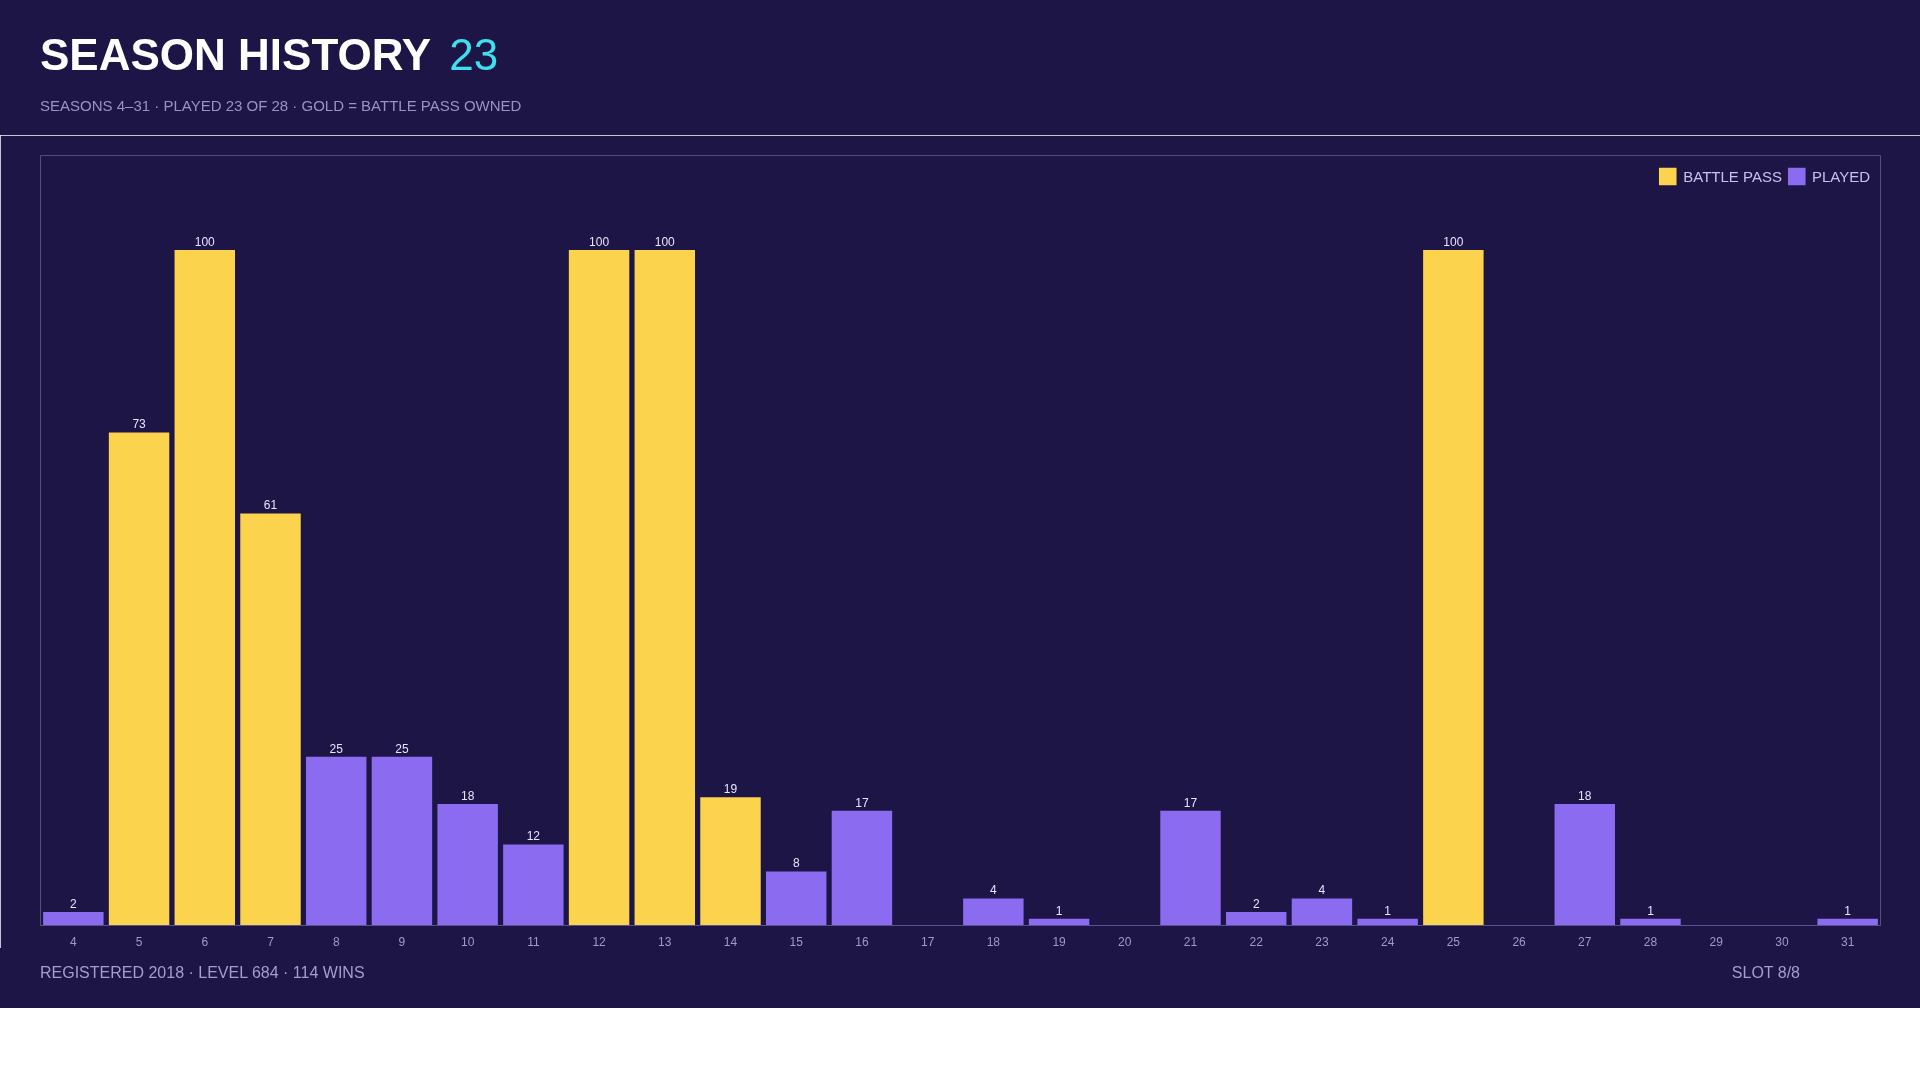  I want to click on x-tick-label: 21, so click(1190, 941).